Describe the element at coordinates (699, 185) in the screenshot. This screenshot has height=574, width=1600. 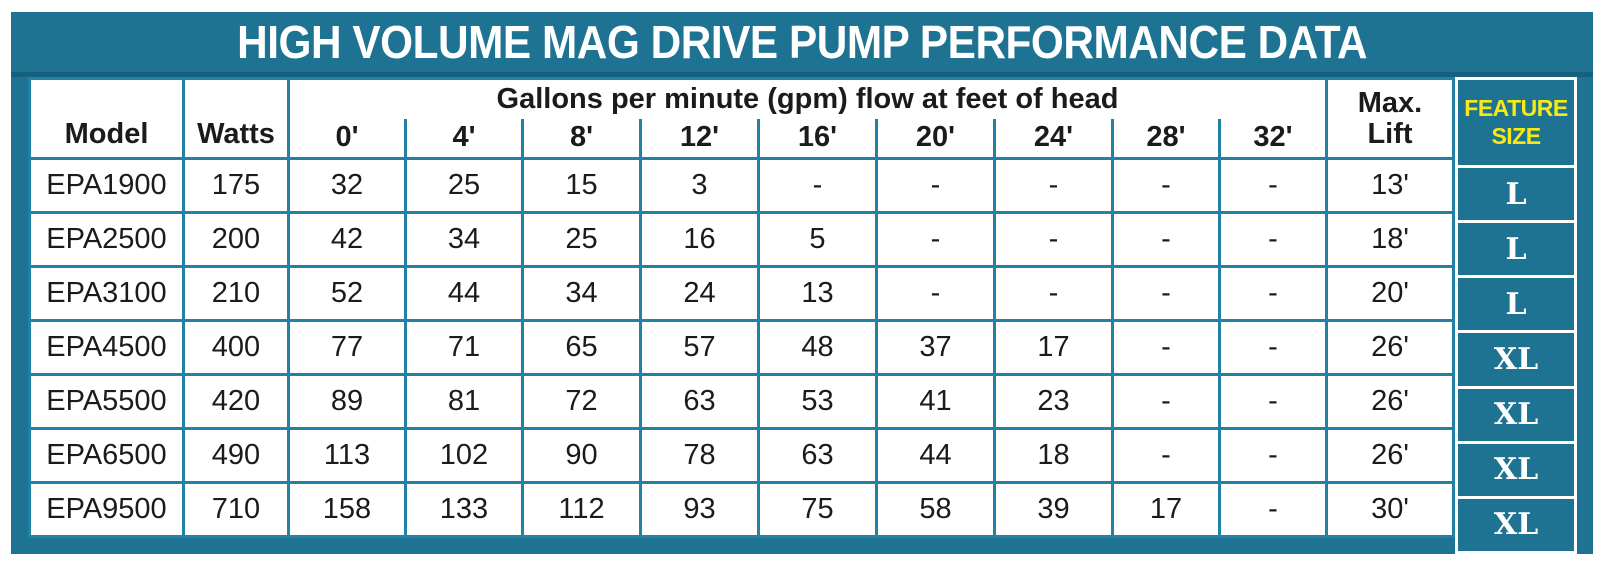
I see `flow-cell: 3` at that location.